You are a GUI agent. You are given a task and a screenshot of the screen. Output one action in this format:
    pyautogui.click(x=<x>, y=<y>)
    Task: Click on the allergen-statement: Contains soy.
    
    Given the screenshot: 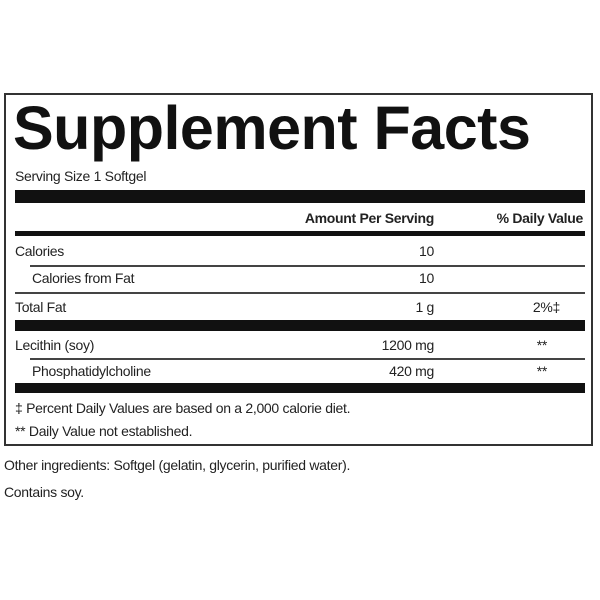 What is the action you would take?
    pyautogui.click(x=44, y=492)
    